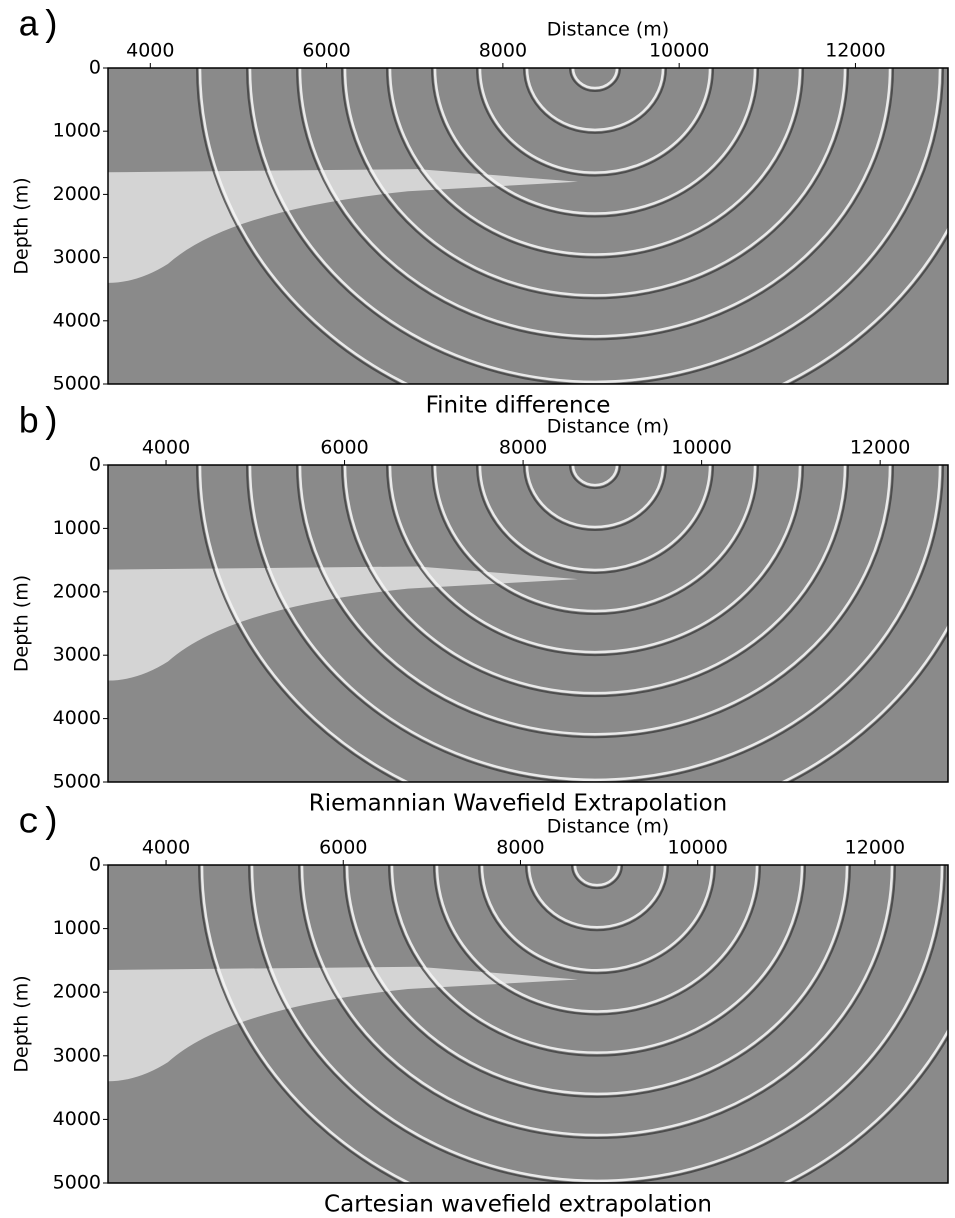  I want to click on chart-title: Cartesian wavefield extrapolation, so click(518, 1205).